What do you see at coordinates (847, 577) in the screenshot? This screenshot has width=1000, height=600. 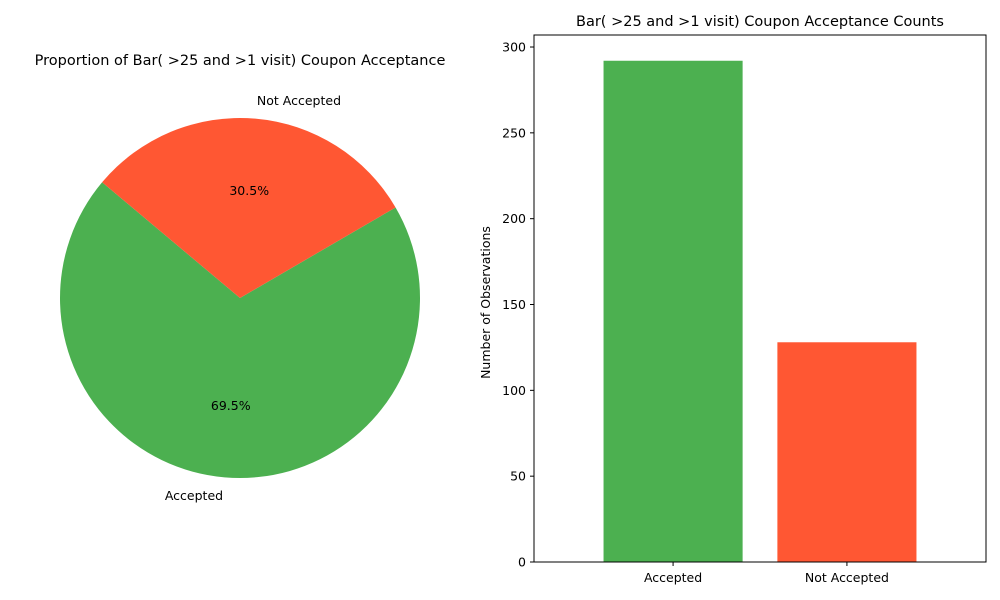 I see `x-tick-label-not-accepted: Not Accepted` at bounding box center [847, 577].